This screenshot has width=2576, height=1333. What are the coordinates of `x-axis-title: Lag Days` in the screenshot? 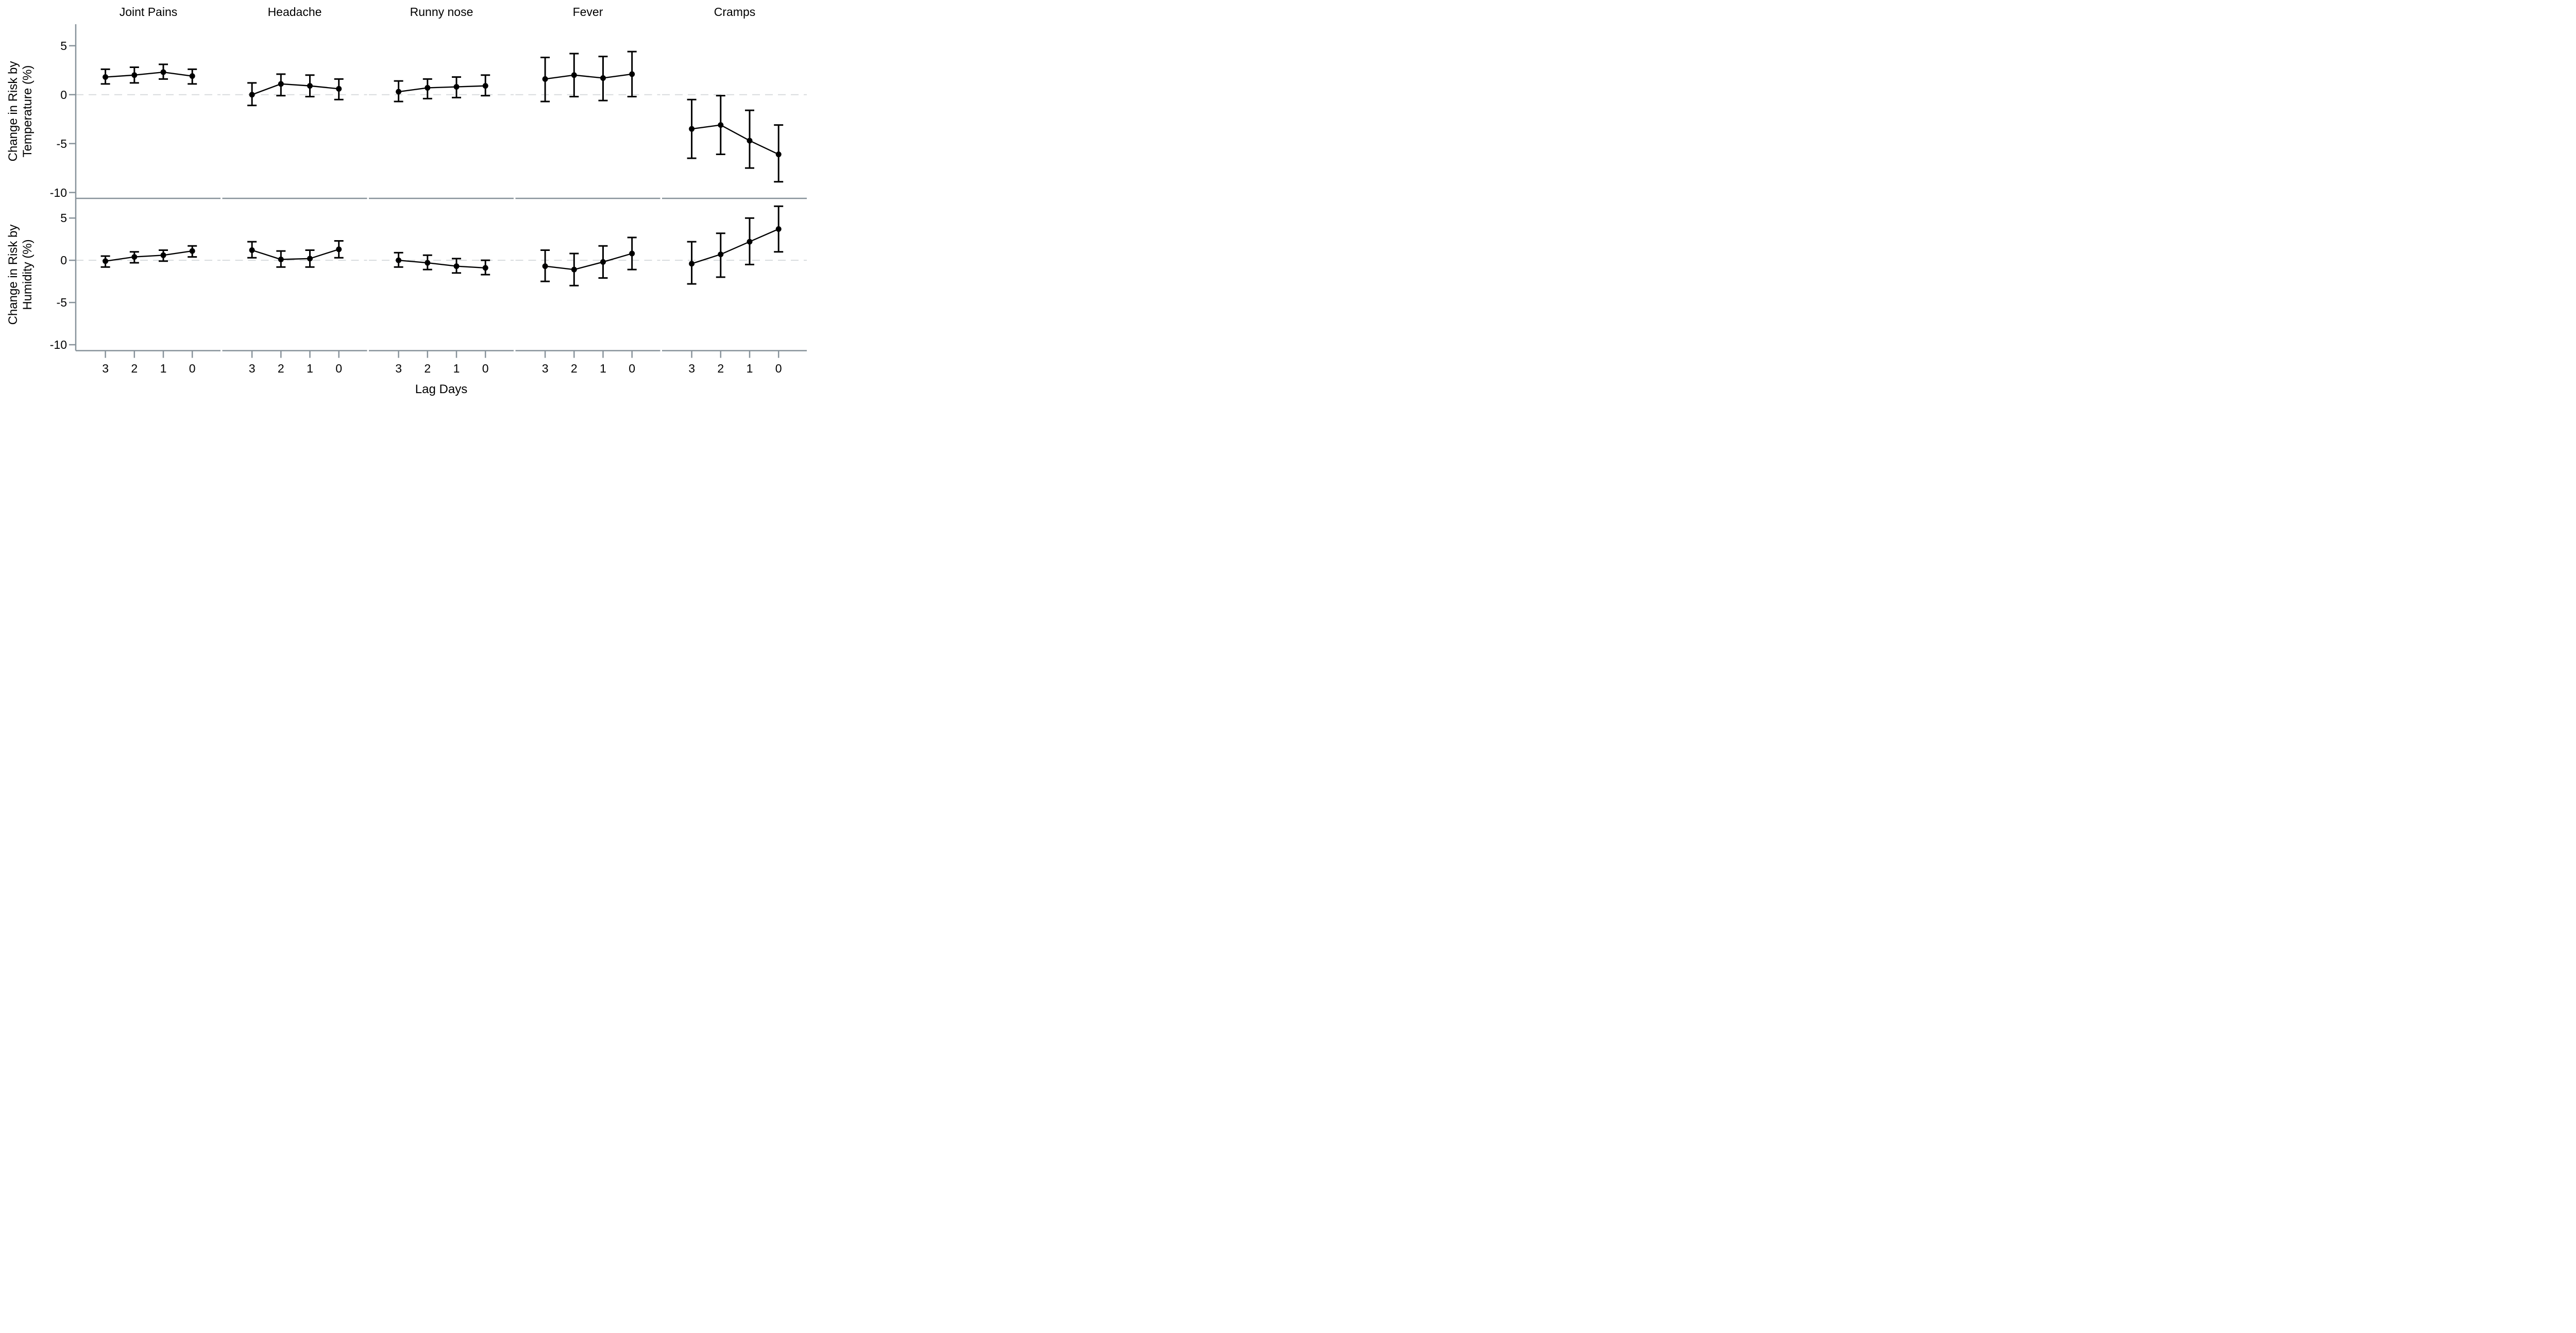 It's located at (441, 389).